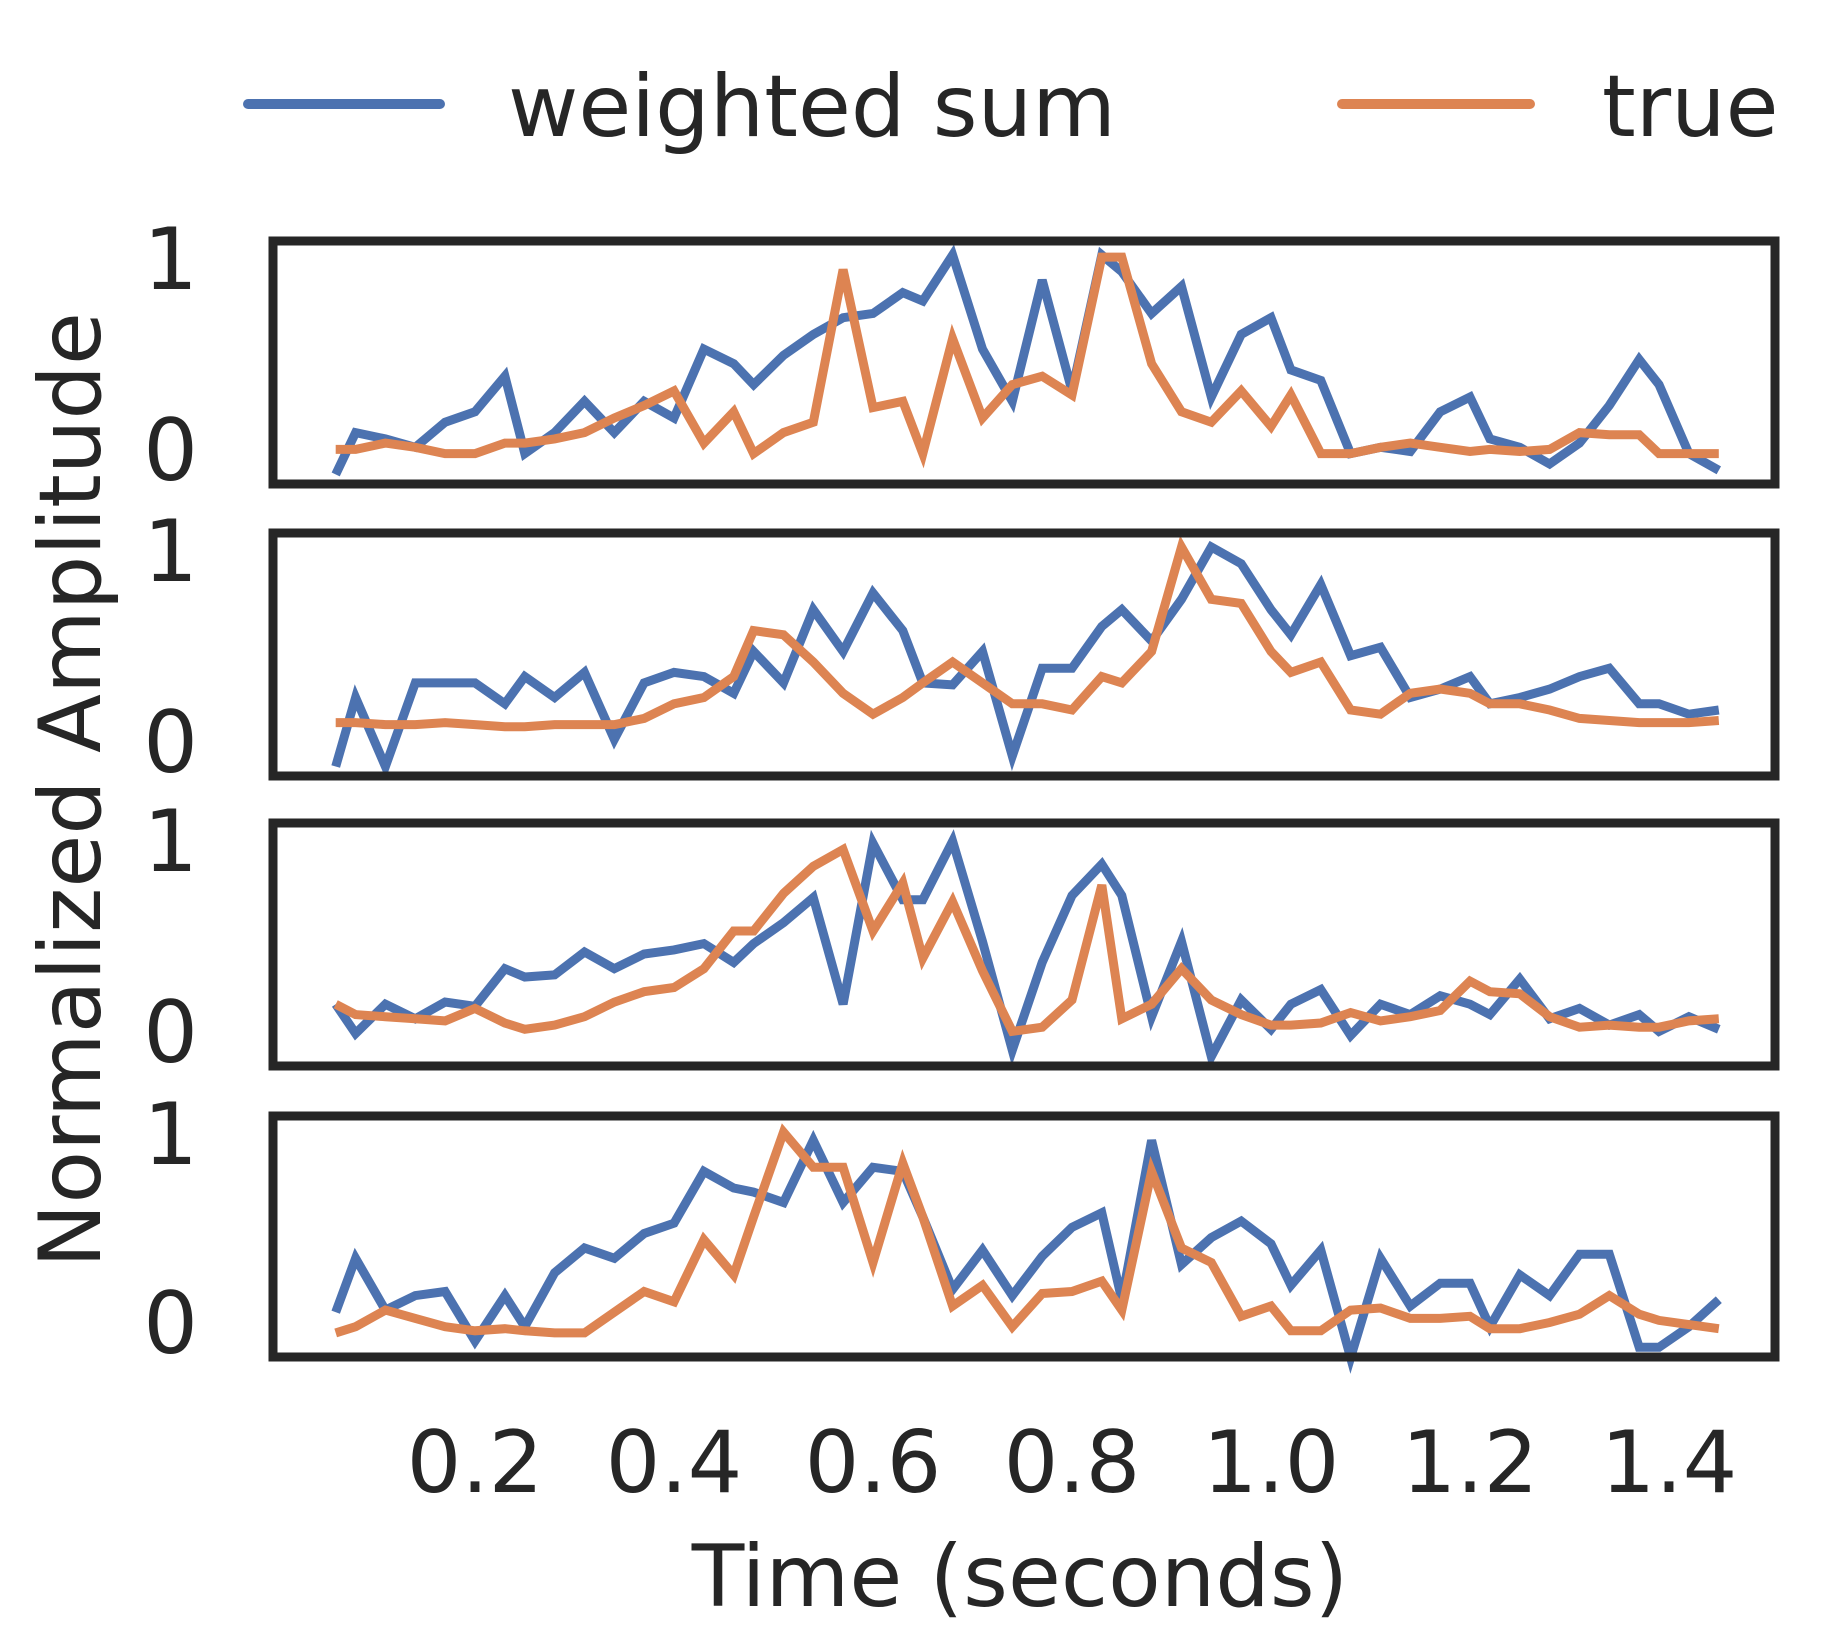  Describe the element at coordinates (170, 1033) in the screenshot. I see `y-tick-label-0-panel-3: 0` at that location.